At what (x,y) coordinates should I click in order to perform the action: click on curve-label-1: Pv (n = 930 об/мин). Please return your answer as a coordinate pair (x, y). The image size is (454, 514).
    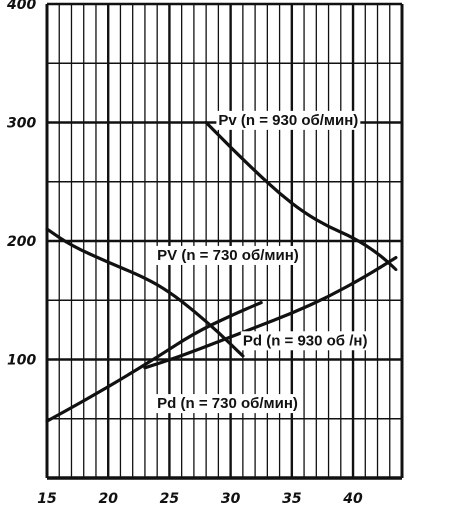
    Looking at the image, I should click on (288, 120).